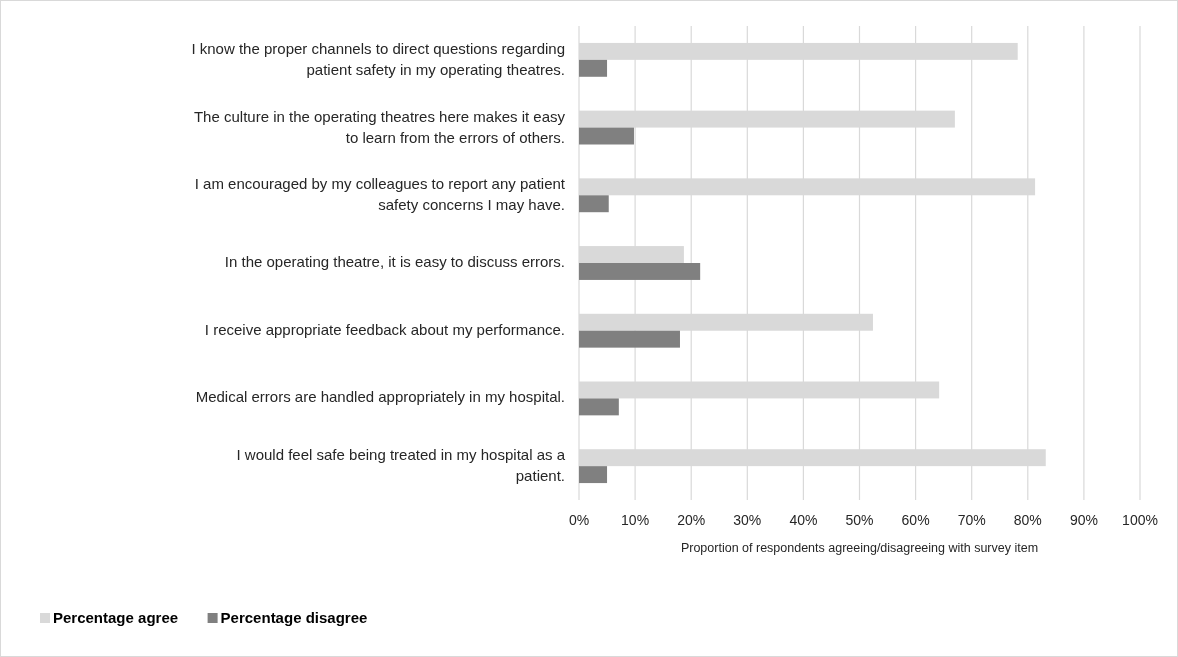 Image resolution: width=1178 pixels, height=657 pixels. What do you see at coordinates (380, 194) in the screenshot?
I see `y-tick-label: I am encouraged by my colleagues to report any patient safety concerns I may have.` at bounding box center [380, 194].